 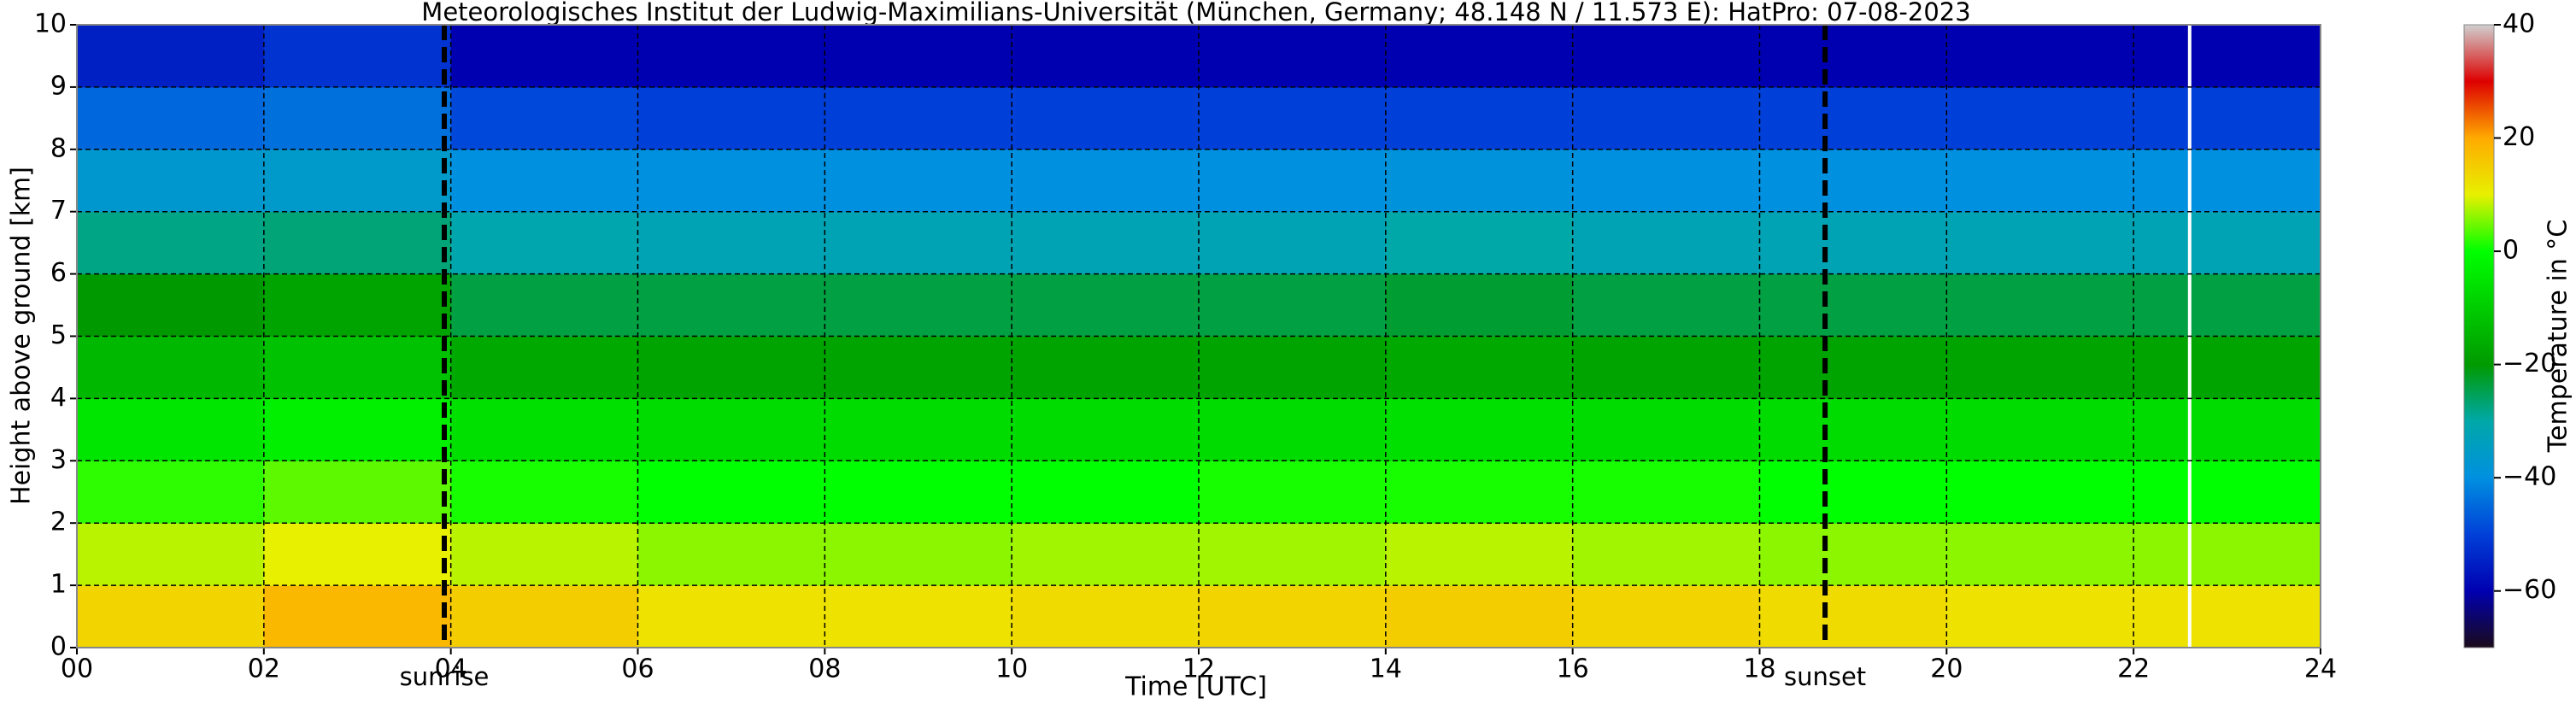 What do you see at coordinates (2529, 590) in the screenshot?
I see `colorbar-tick-label: −60` at bounding box center [2529, 590].